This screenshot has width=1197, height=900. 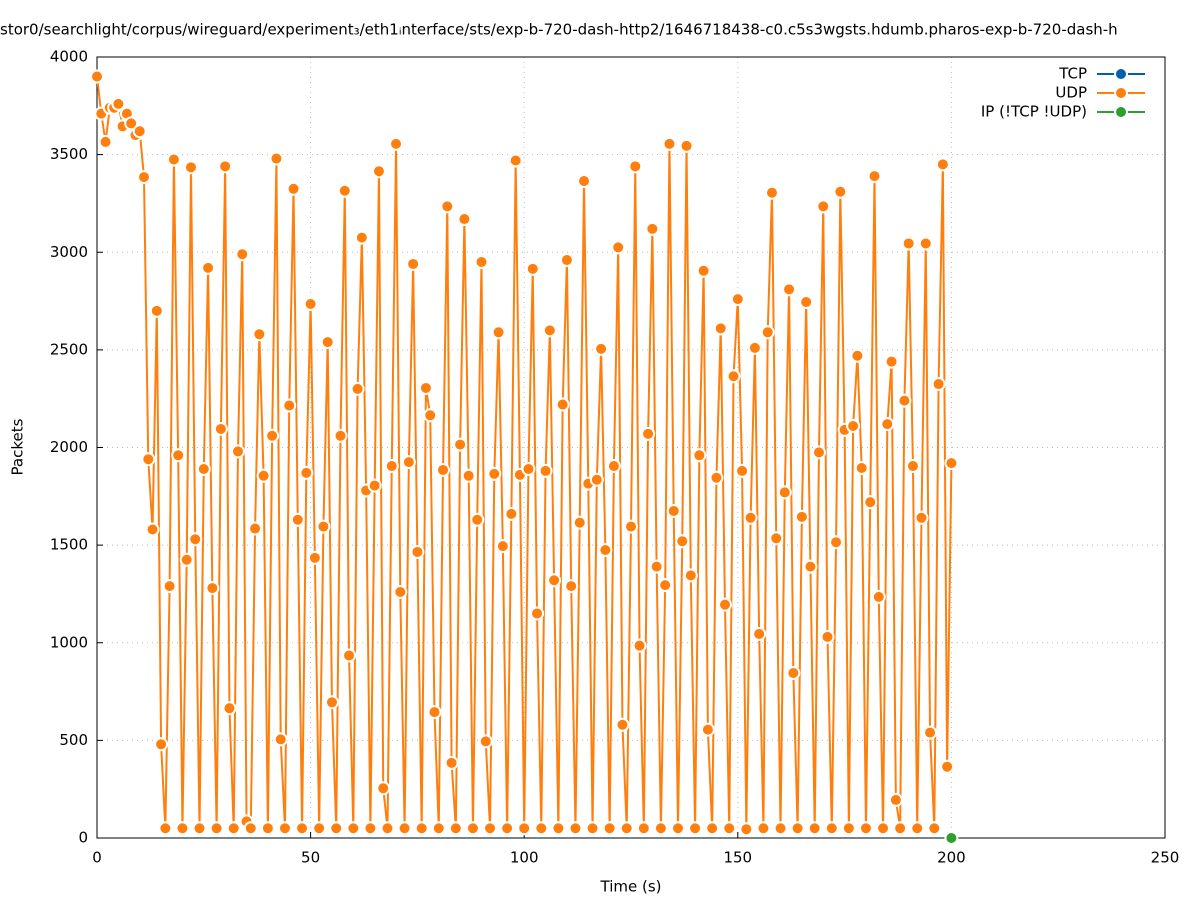 What do you see at coordinates (1121, 93) in the screenshot?
I see `legend-marker` at bounding box center [1121, 93].